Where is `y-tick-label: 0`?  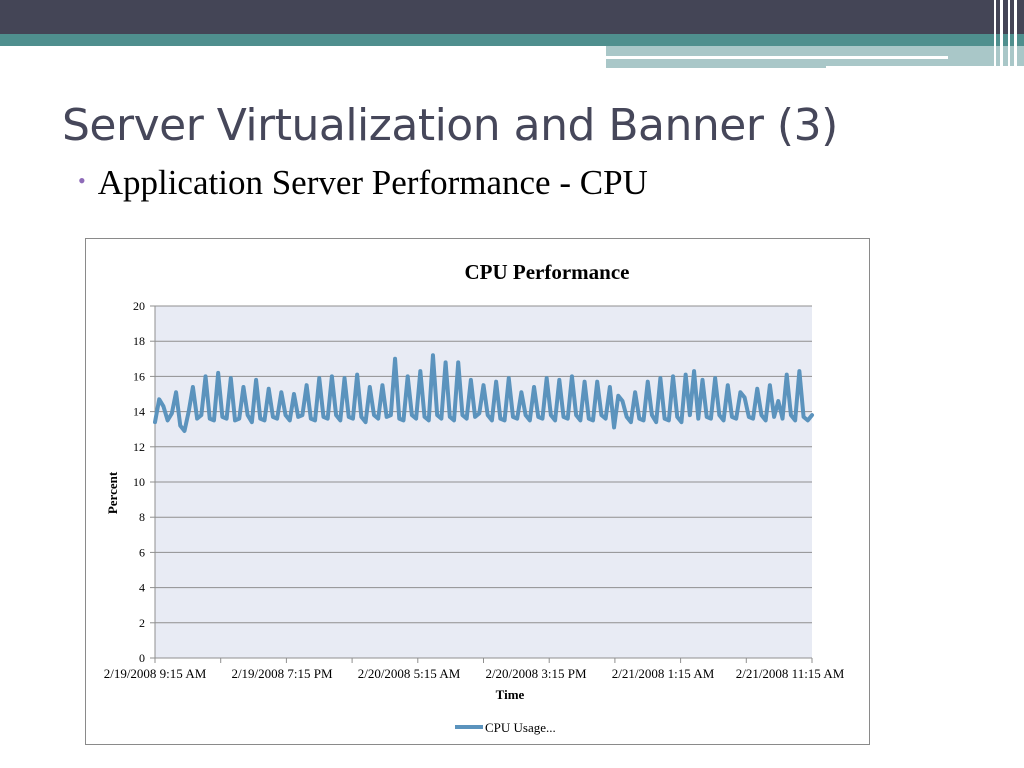 y-tick-label: 0 is located at coordinates (142, 658).